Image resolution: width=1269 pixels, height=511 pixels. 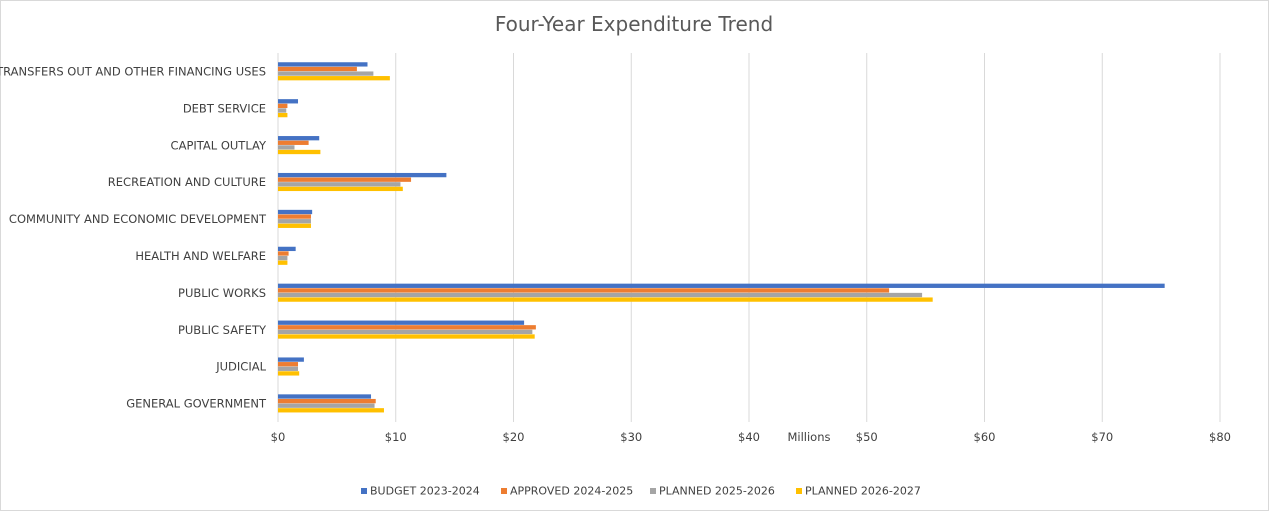 What do you see at coordinates (717, 491) in the screenshot?
I see `legend-label: PLANNED 2025-2026` at bounding box center [717, 491].